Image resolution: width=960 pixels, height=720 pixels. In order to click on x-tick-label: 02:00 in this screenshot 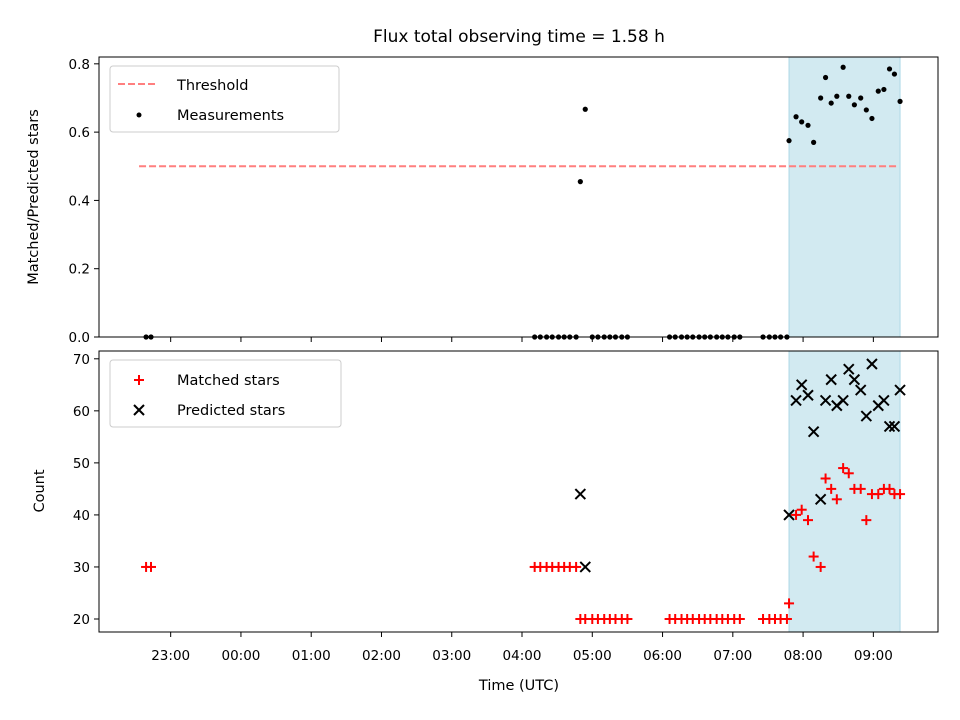, I will do `click(381, 656)`.